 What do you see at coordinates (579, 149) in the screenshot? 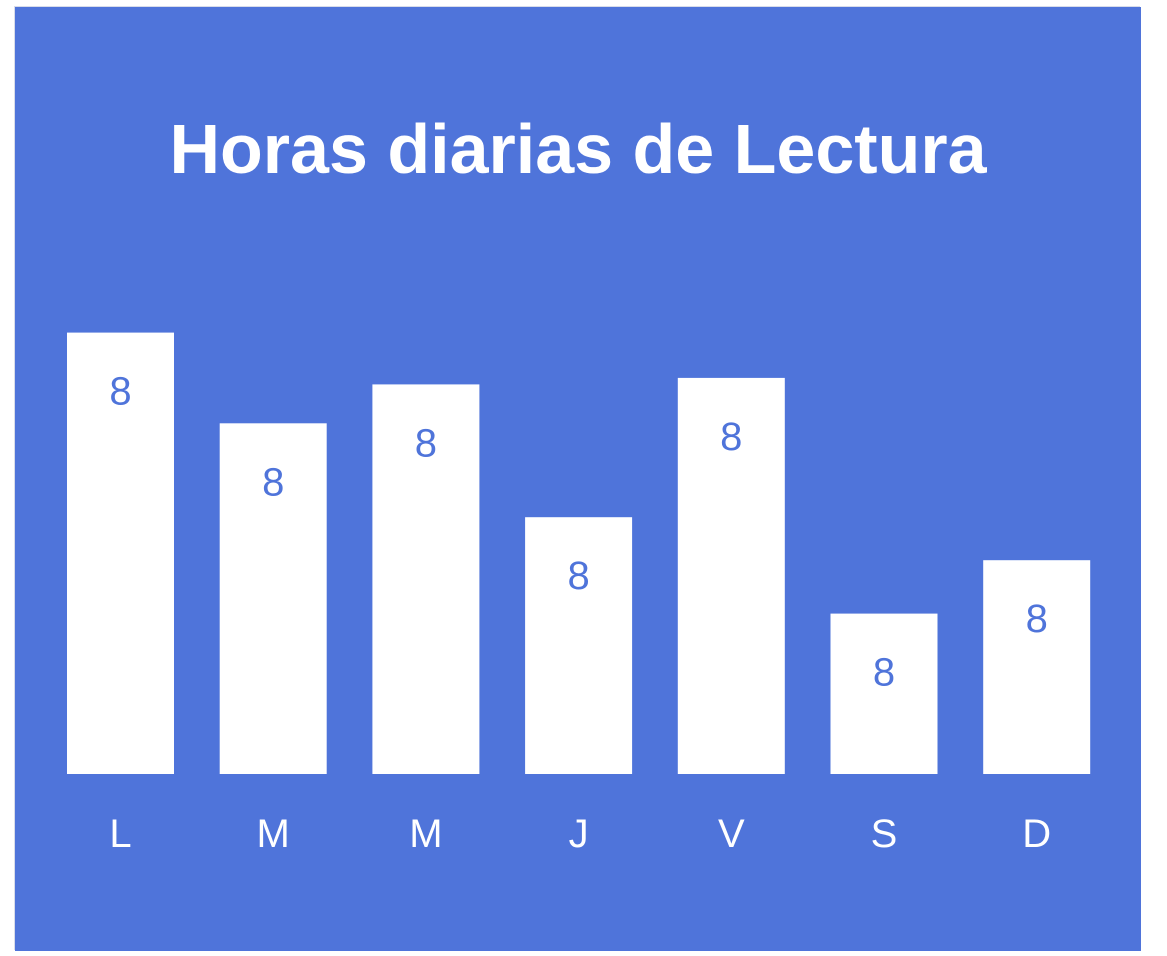
I see `chart-title: Horas diarias de Lectura` at bounding box center [579, 149].